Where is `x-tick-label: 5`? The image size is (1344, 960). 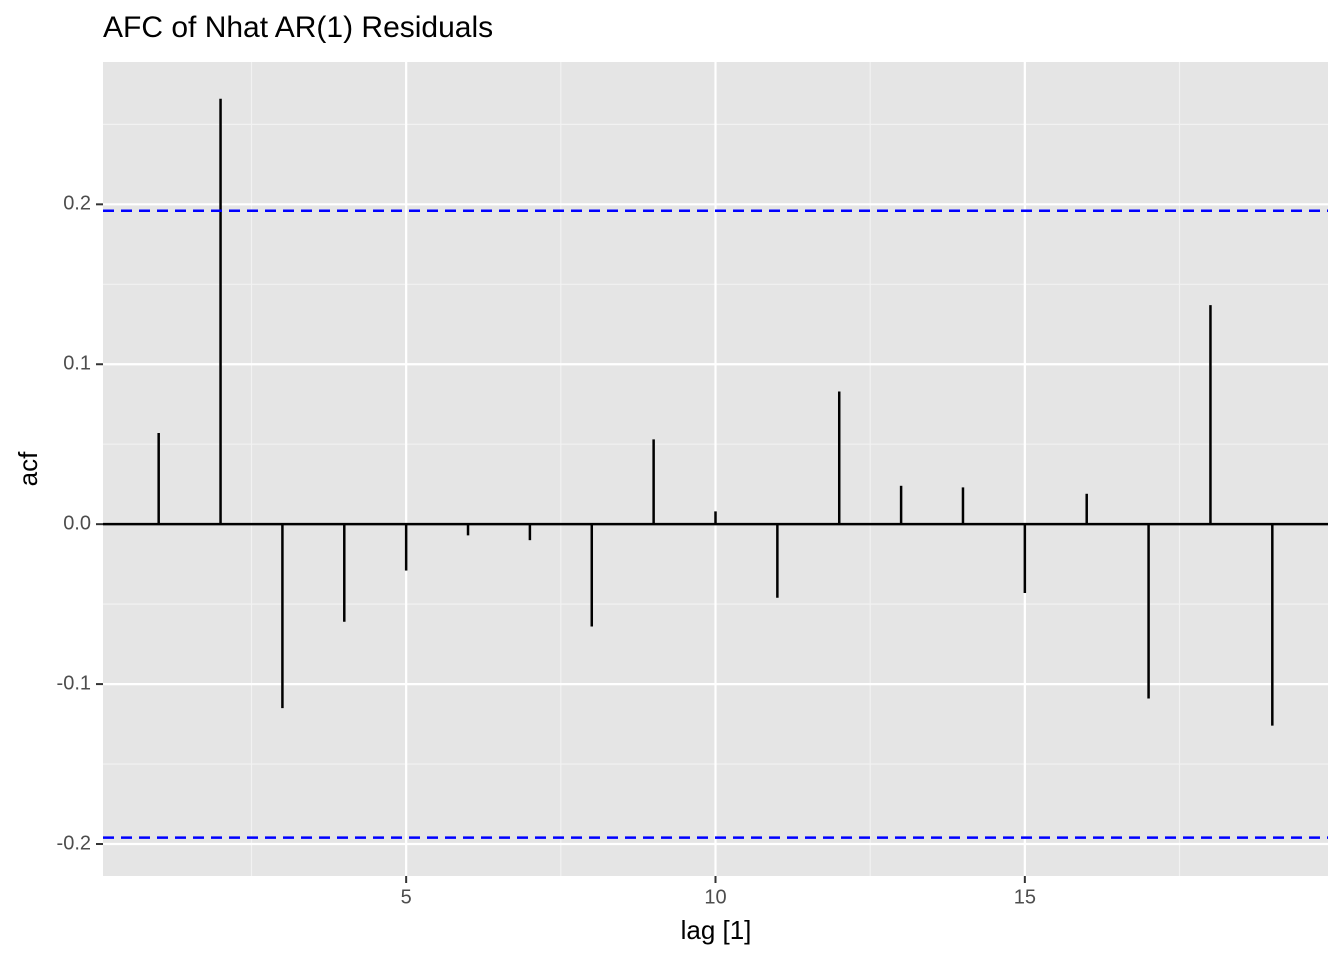
x-tick-label: 5 is located at coordinates (406, 897).